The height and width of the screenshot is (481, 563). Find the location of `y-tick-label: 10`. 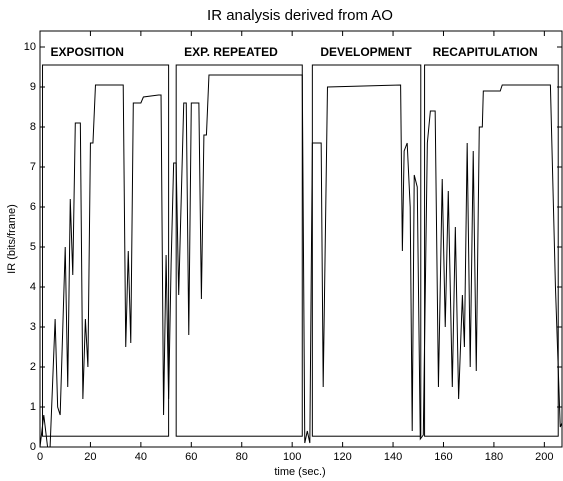

y-tick-label: 10 is located at coordinates (30, 47).